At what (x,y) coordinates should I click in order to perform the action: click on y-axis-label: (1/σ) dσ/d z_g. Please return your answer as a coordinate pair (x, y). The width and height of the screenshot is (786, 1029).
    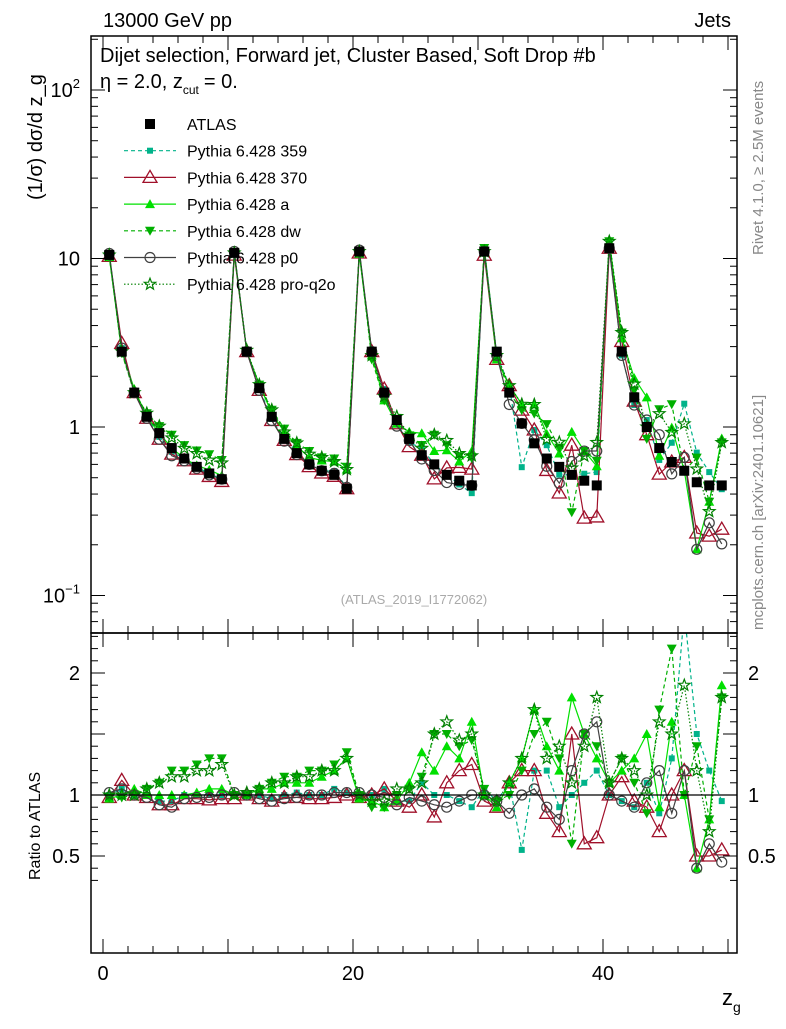
    Looking at the image, I should click on (36, 137).